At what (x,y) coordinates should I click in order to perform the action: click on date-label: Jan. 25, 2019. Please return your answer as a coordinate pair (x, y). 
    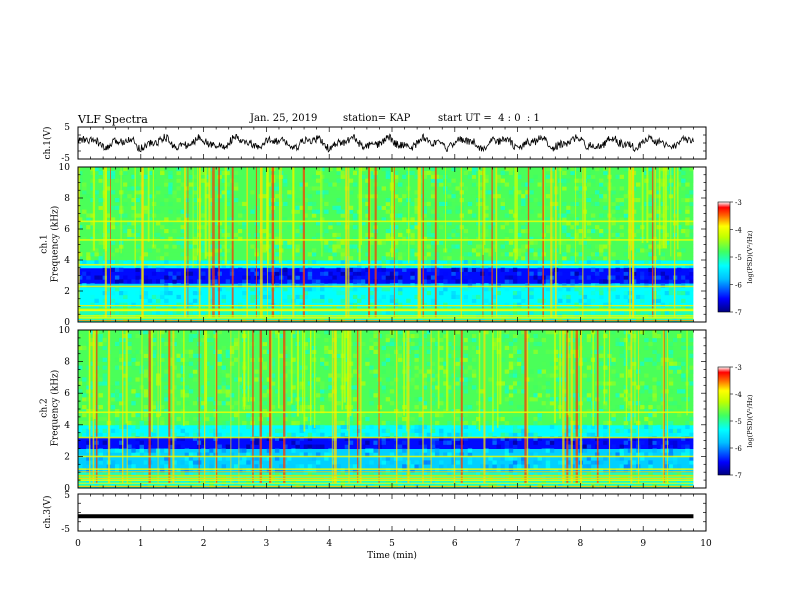
    Looking at the image, I should click on (284, 118).